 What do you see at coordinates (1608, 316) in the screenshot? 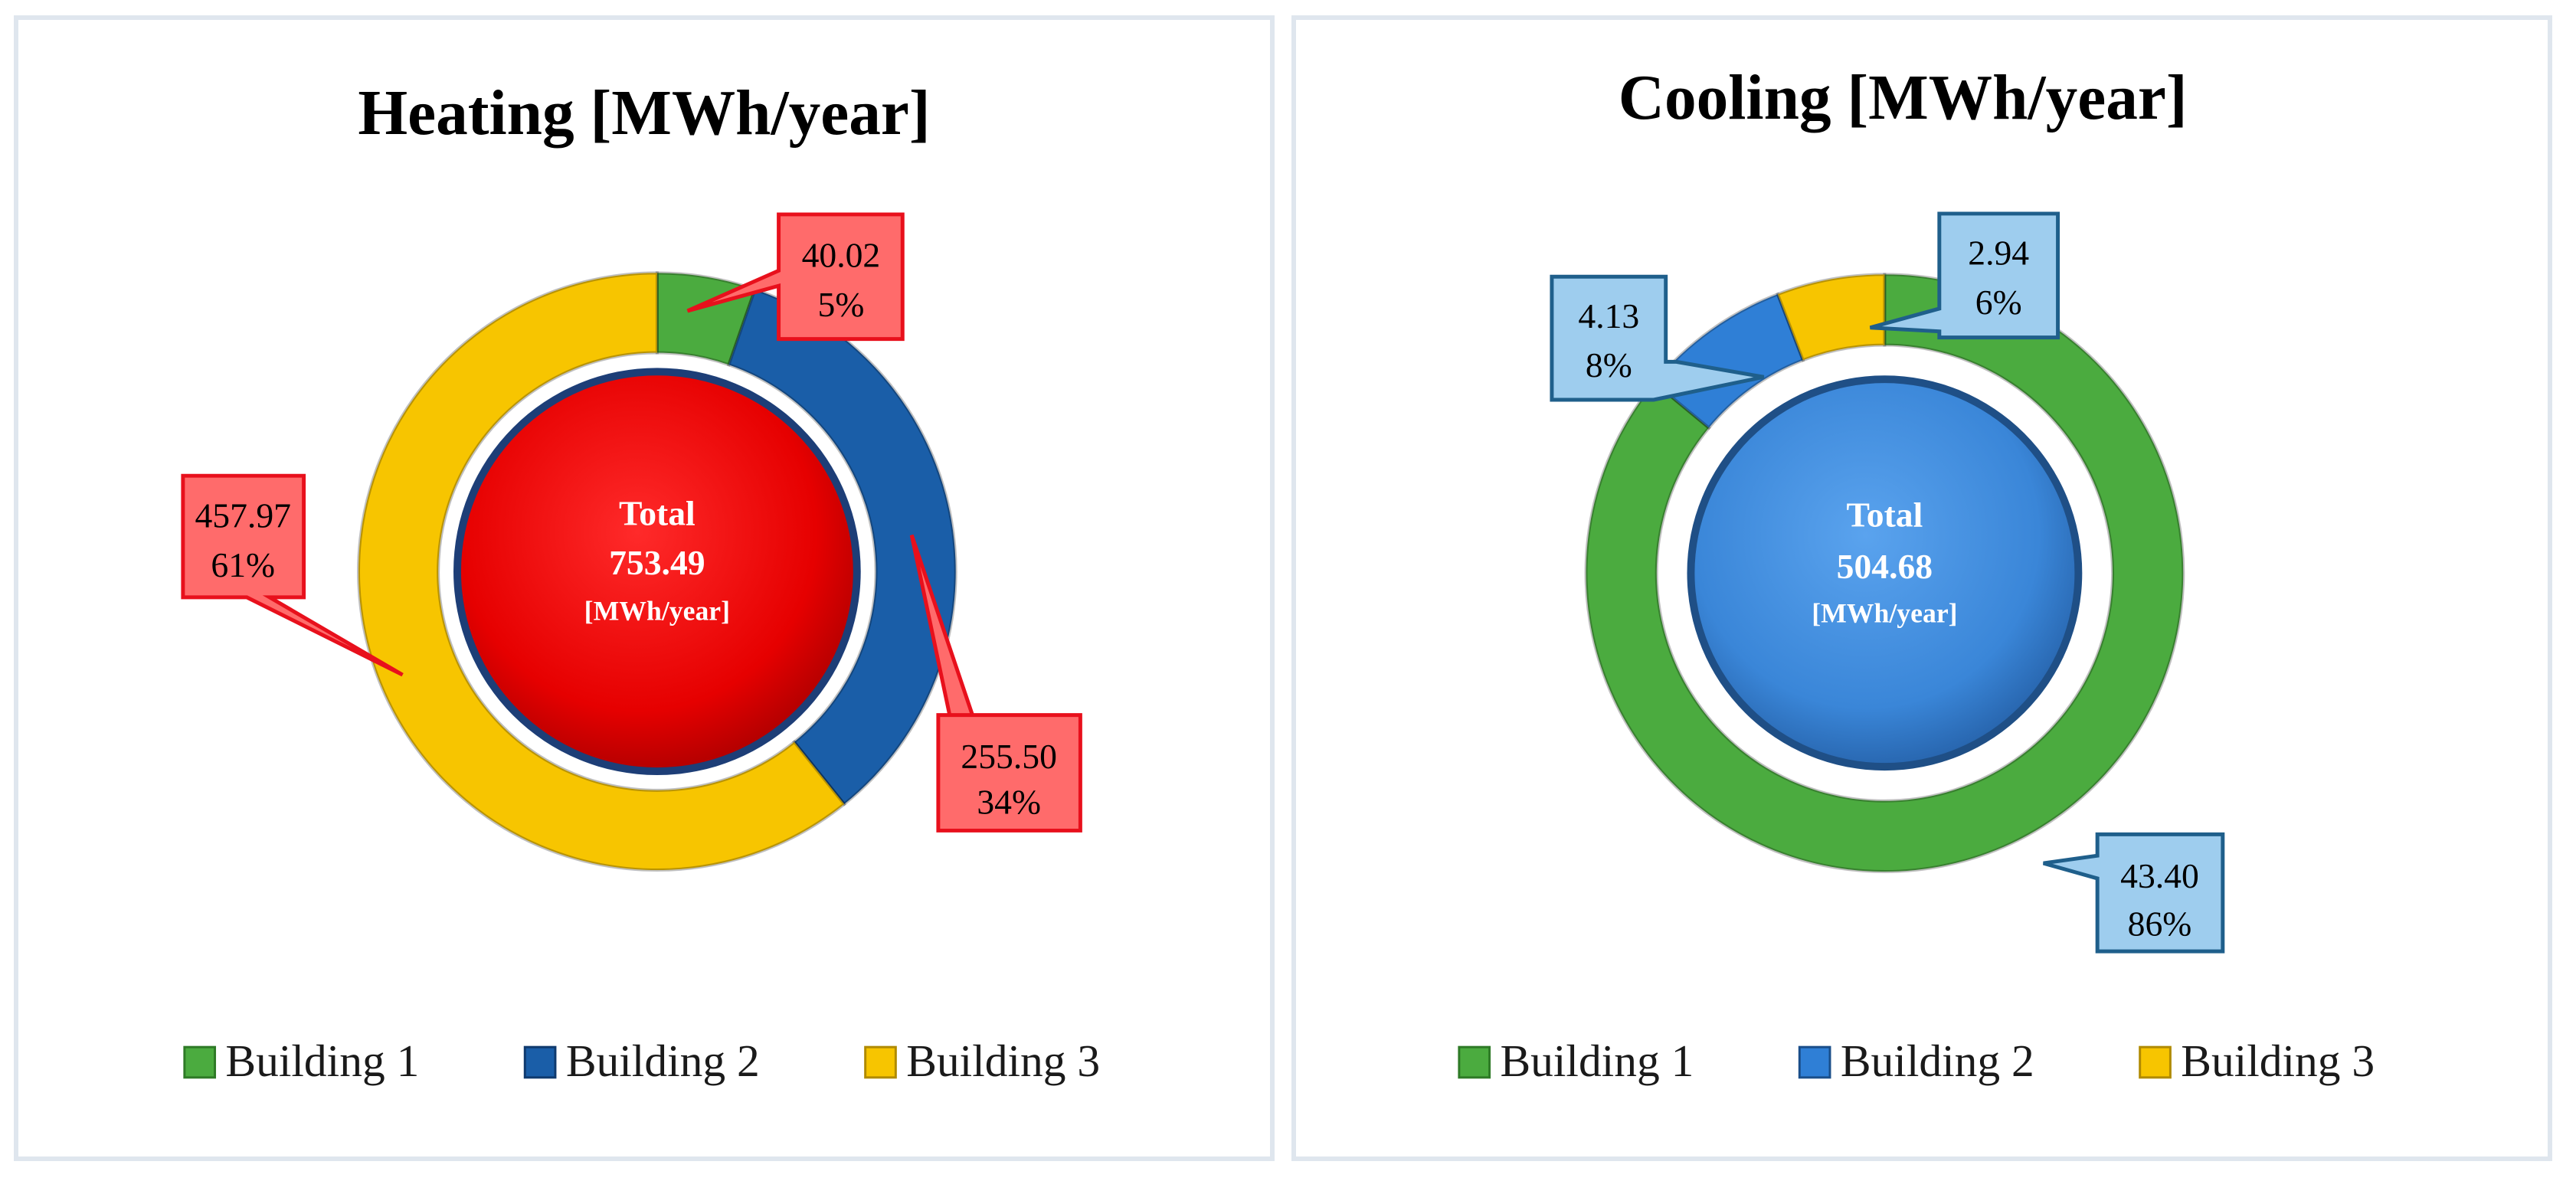
I see `cooling-callout-value-2: 4.13` at bounding box center [1608, 316].